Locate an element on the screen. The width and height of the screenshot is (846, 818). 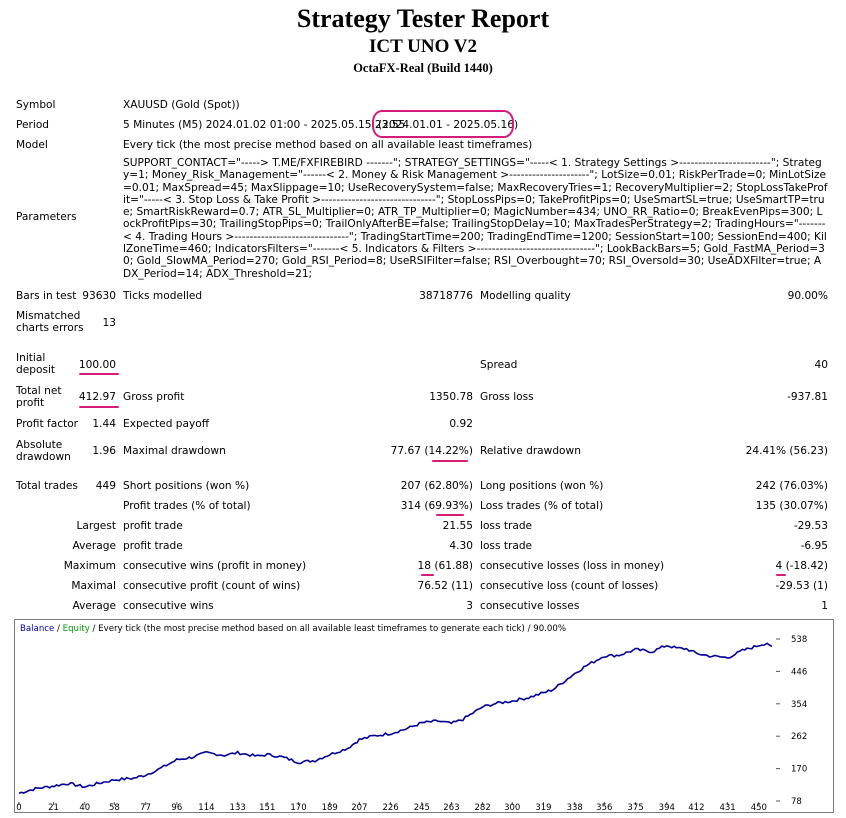
netprofit-label: Total net profit is located at coordinates (39, 397).